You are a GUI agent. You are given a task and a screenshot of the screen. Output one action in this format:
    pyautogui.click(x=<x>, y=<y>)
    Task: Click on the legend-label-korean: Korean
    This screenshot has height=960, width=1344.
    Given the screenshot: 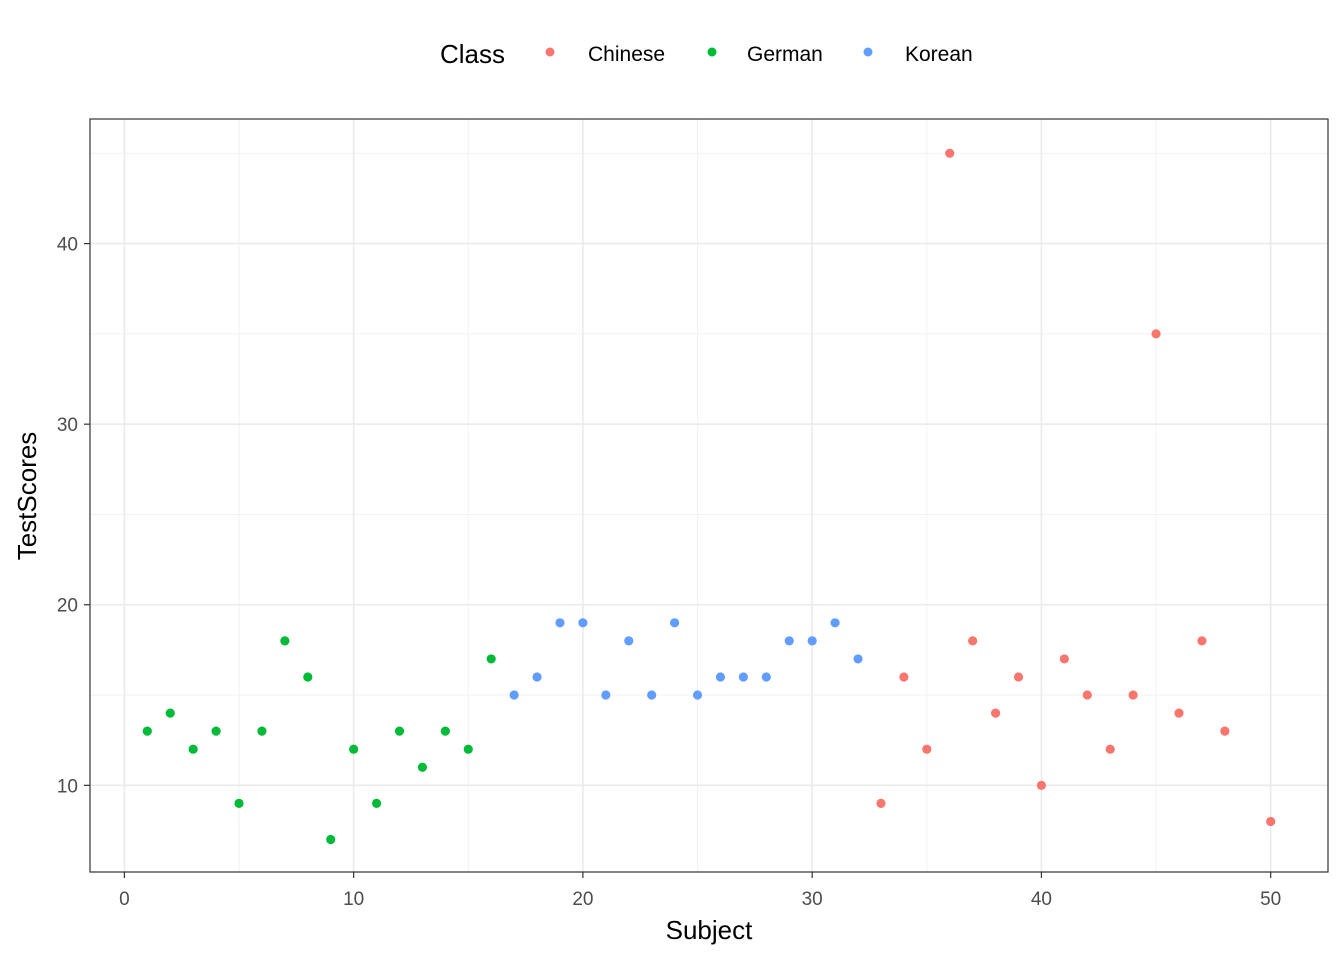 What is the action you would take?
    pyautogui.click(x=939, y=54)
    